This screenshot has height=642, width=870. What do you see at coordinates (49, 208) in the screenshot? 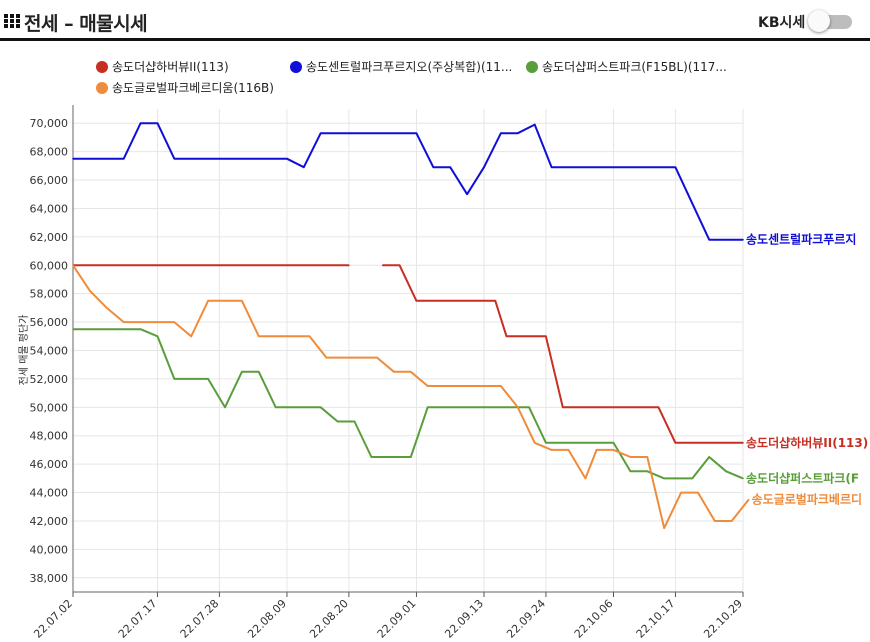
I see `y-tick-label: 64,000` at bounding box center [49, 208].